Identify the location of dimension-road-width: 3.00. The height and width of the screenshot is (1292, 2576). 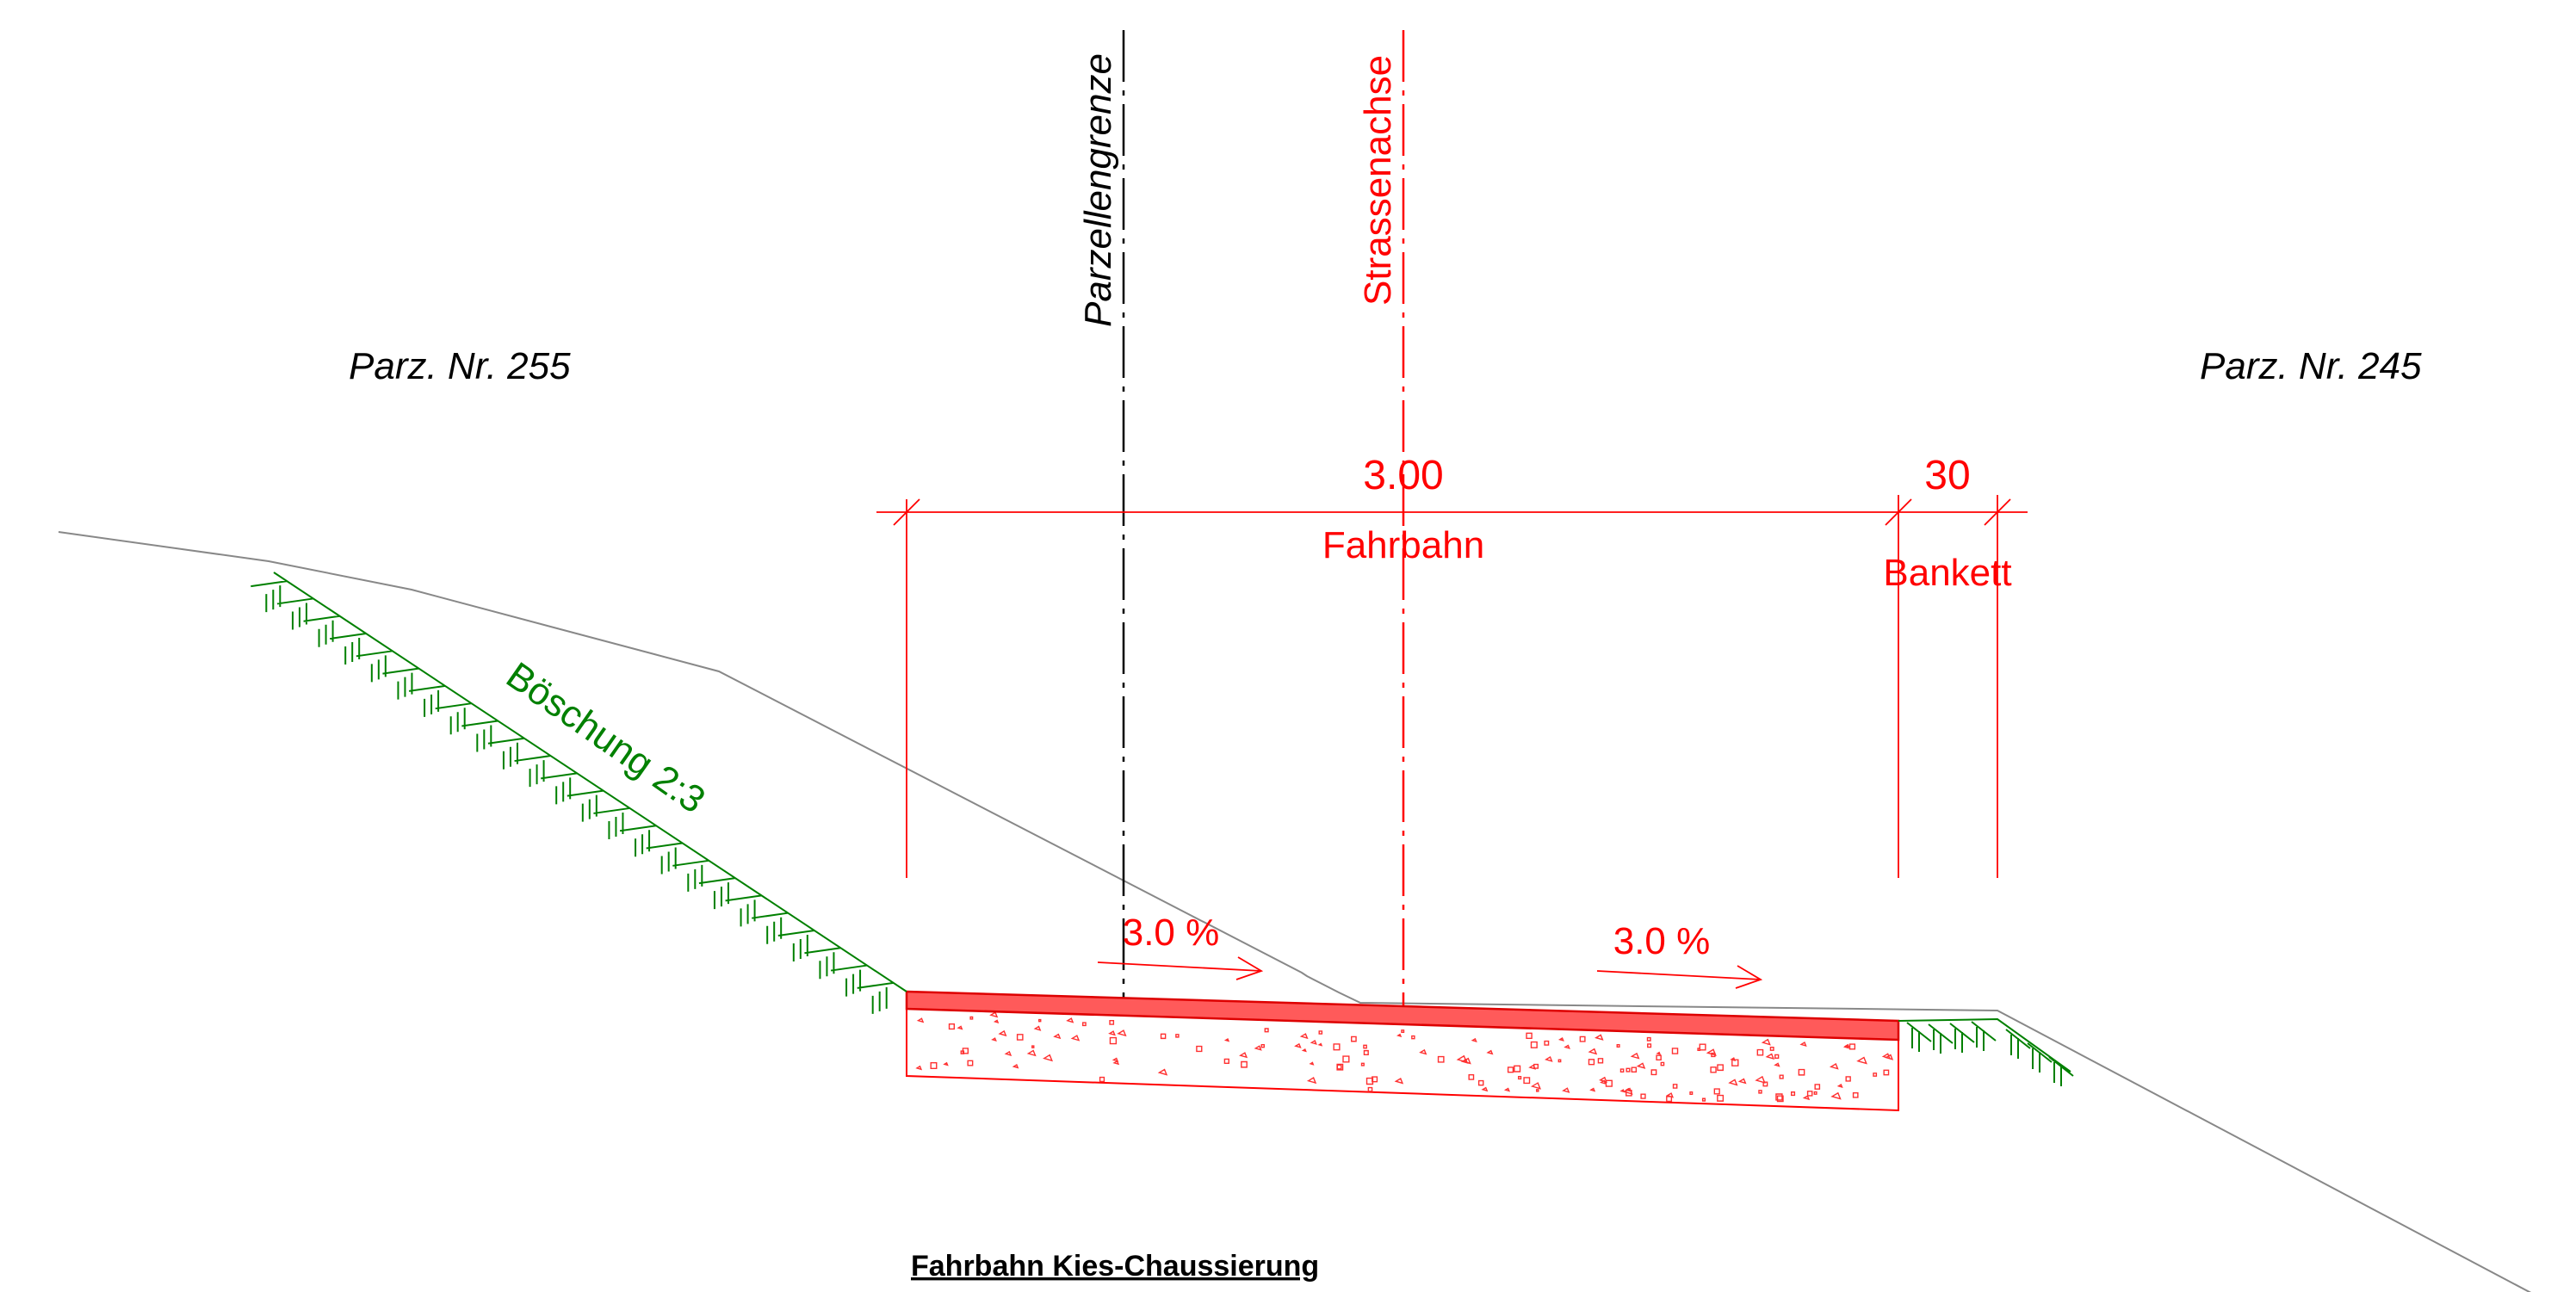
(1403, 476).